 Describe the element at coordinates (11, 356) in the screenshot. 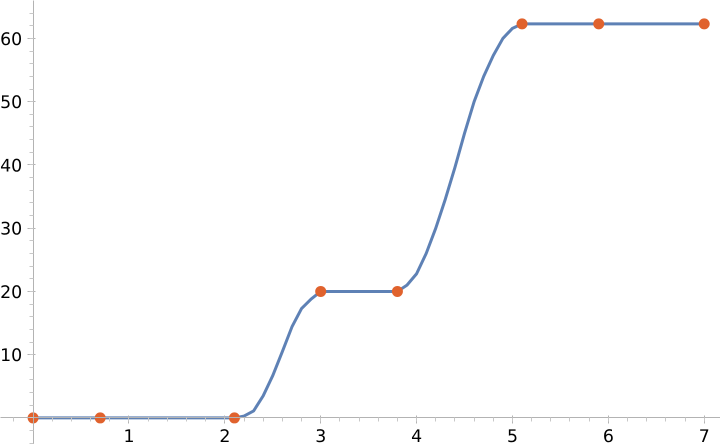

I see `y-tick-label: 10` at that location.